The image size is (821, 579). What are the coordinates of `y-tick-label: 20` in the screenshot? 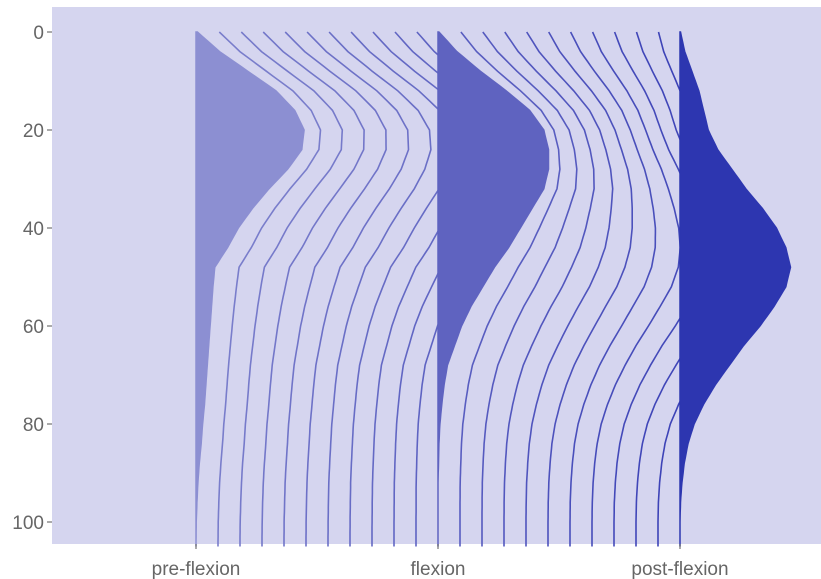 It's located at (33, 131).